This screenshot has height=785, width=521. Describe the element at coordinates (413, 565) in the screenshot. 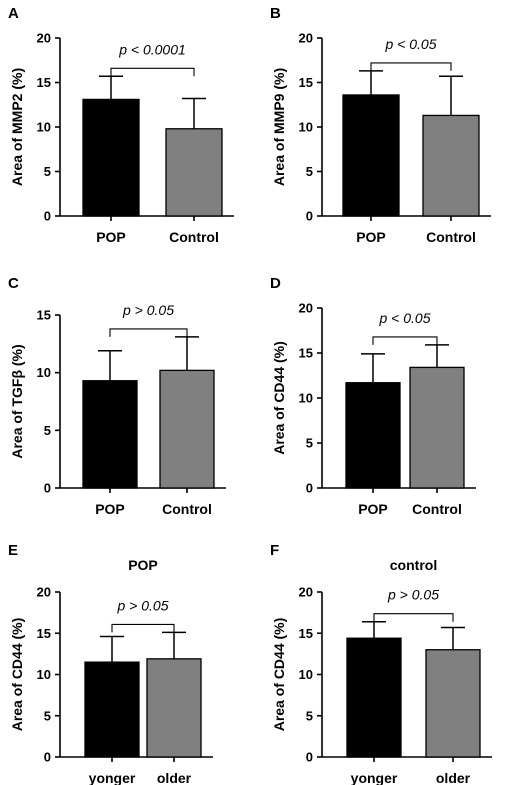

I see `panel-title: control` at that location.